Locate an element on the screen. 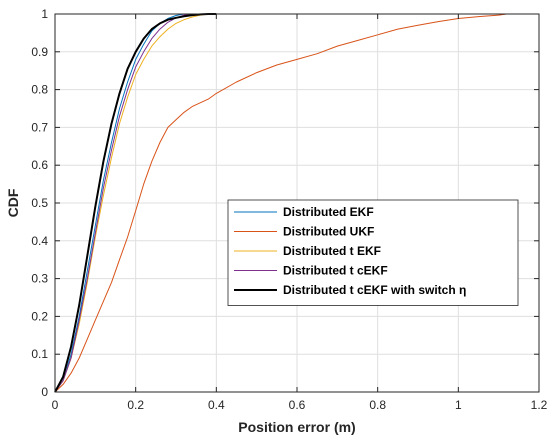 The width and height of the screenshot is (550, 443). x-tick-label: 0 is located at coordinates (55, 405).